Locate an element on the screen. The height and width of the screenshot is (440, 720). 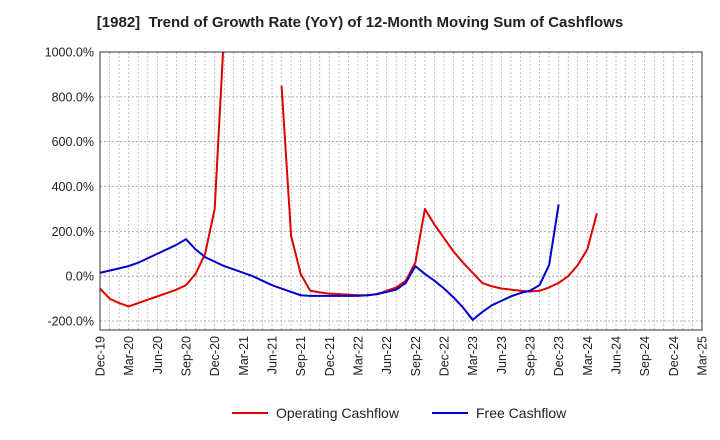
y-tick-label: 600.0% is located at coordinates (73, 142).